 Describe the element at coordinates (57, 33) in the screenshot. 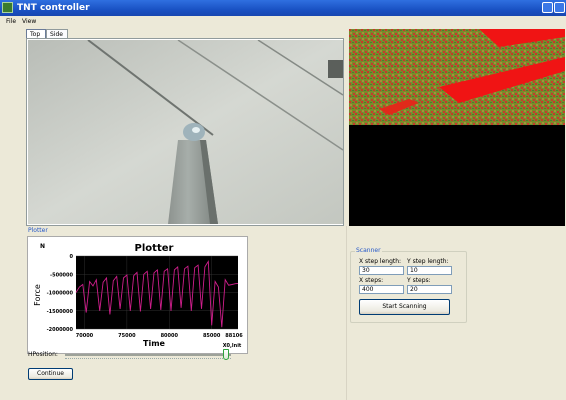

I see `tab-side: Side` at that location.